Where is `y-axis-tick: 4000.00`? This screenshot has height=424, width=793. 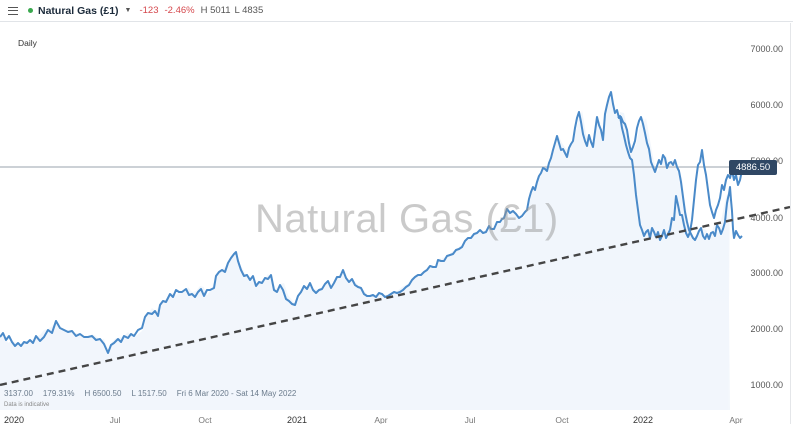 y-axis-tick: 4000.00 is located at coordinates (766, 218).